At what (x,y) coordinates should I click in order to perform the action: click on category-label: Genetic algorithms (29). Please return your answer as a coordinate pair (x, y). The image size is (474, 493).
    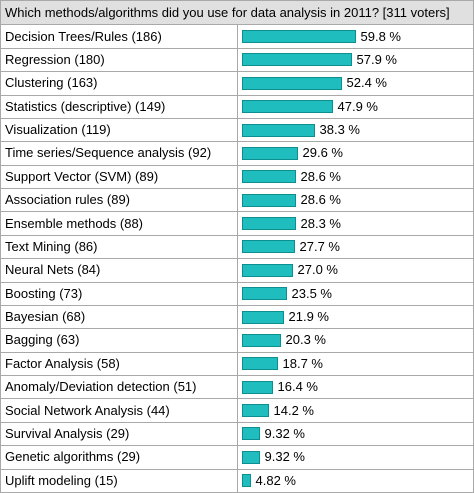
    Looking at the image, I should click on (119, 457).